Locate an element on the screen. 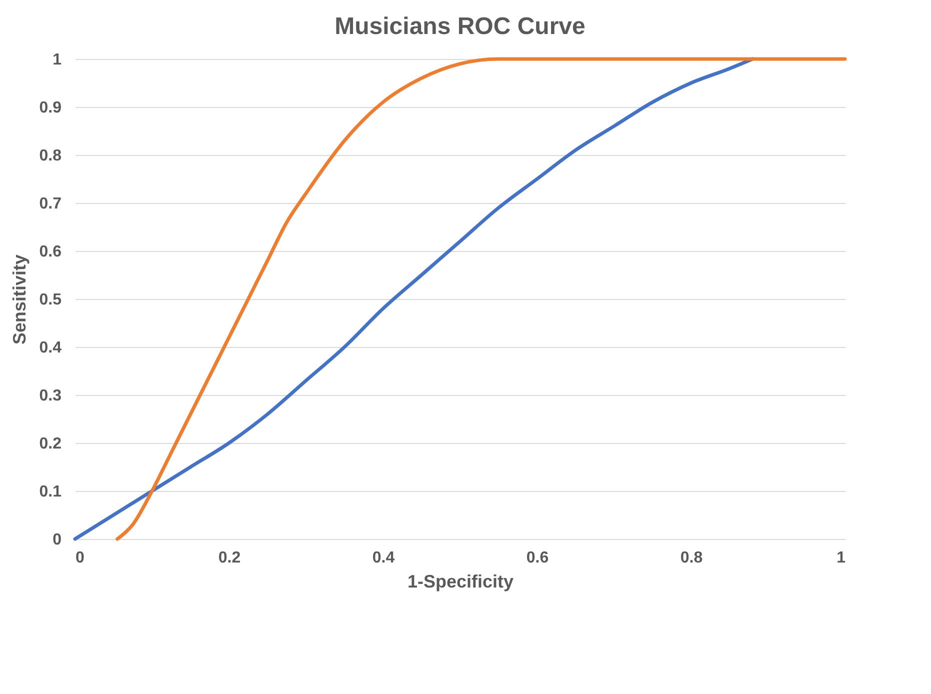 The image size is (931, 694). y-tick-label: 0.8 is located at coordinates (50, 156).